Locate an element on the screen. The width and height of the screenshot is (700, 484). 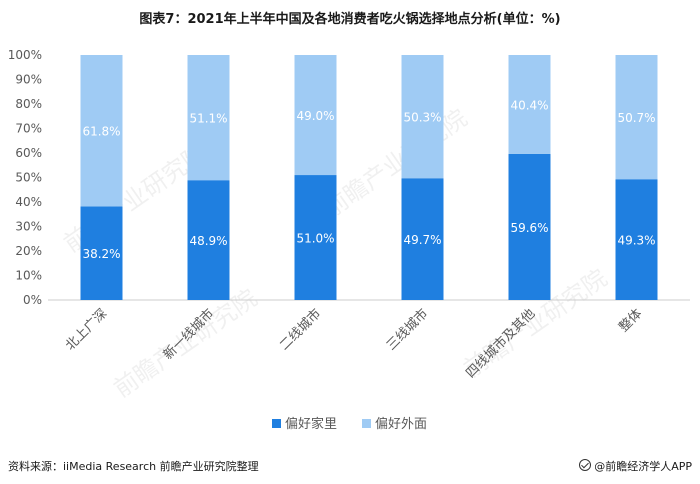
y-tick-label: 10% is located at coordinates (28, 276).